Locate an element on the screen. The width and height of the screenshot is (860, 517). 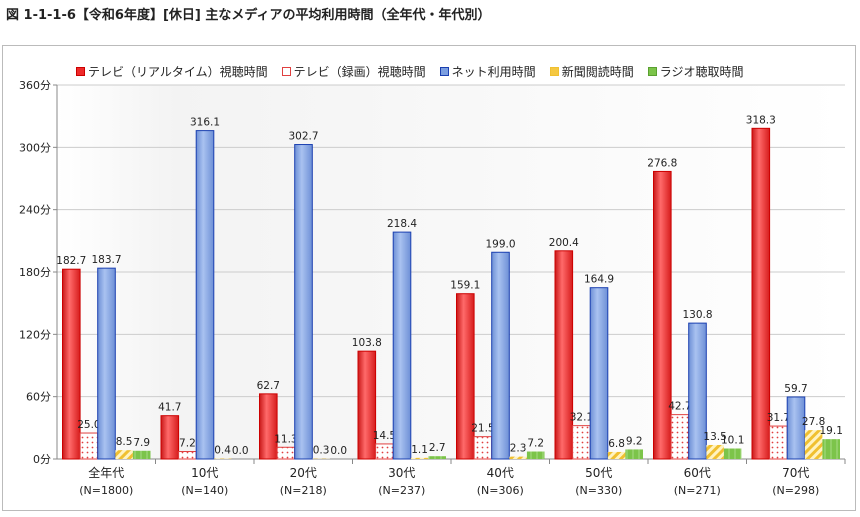
x-tick-n-label: (N=298) is located at coordinates (795, 490).